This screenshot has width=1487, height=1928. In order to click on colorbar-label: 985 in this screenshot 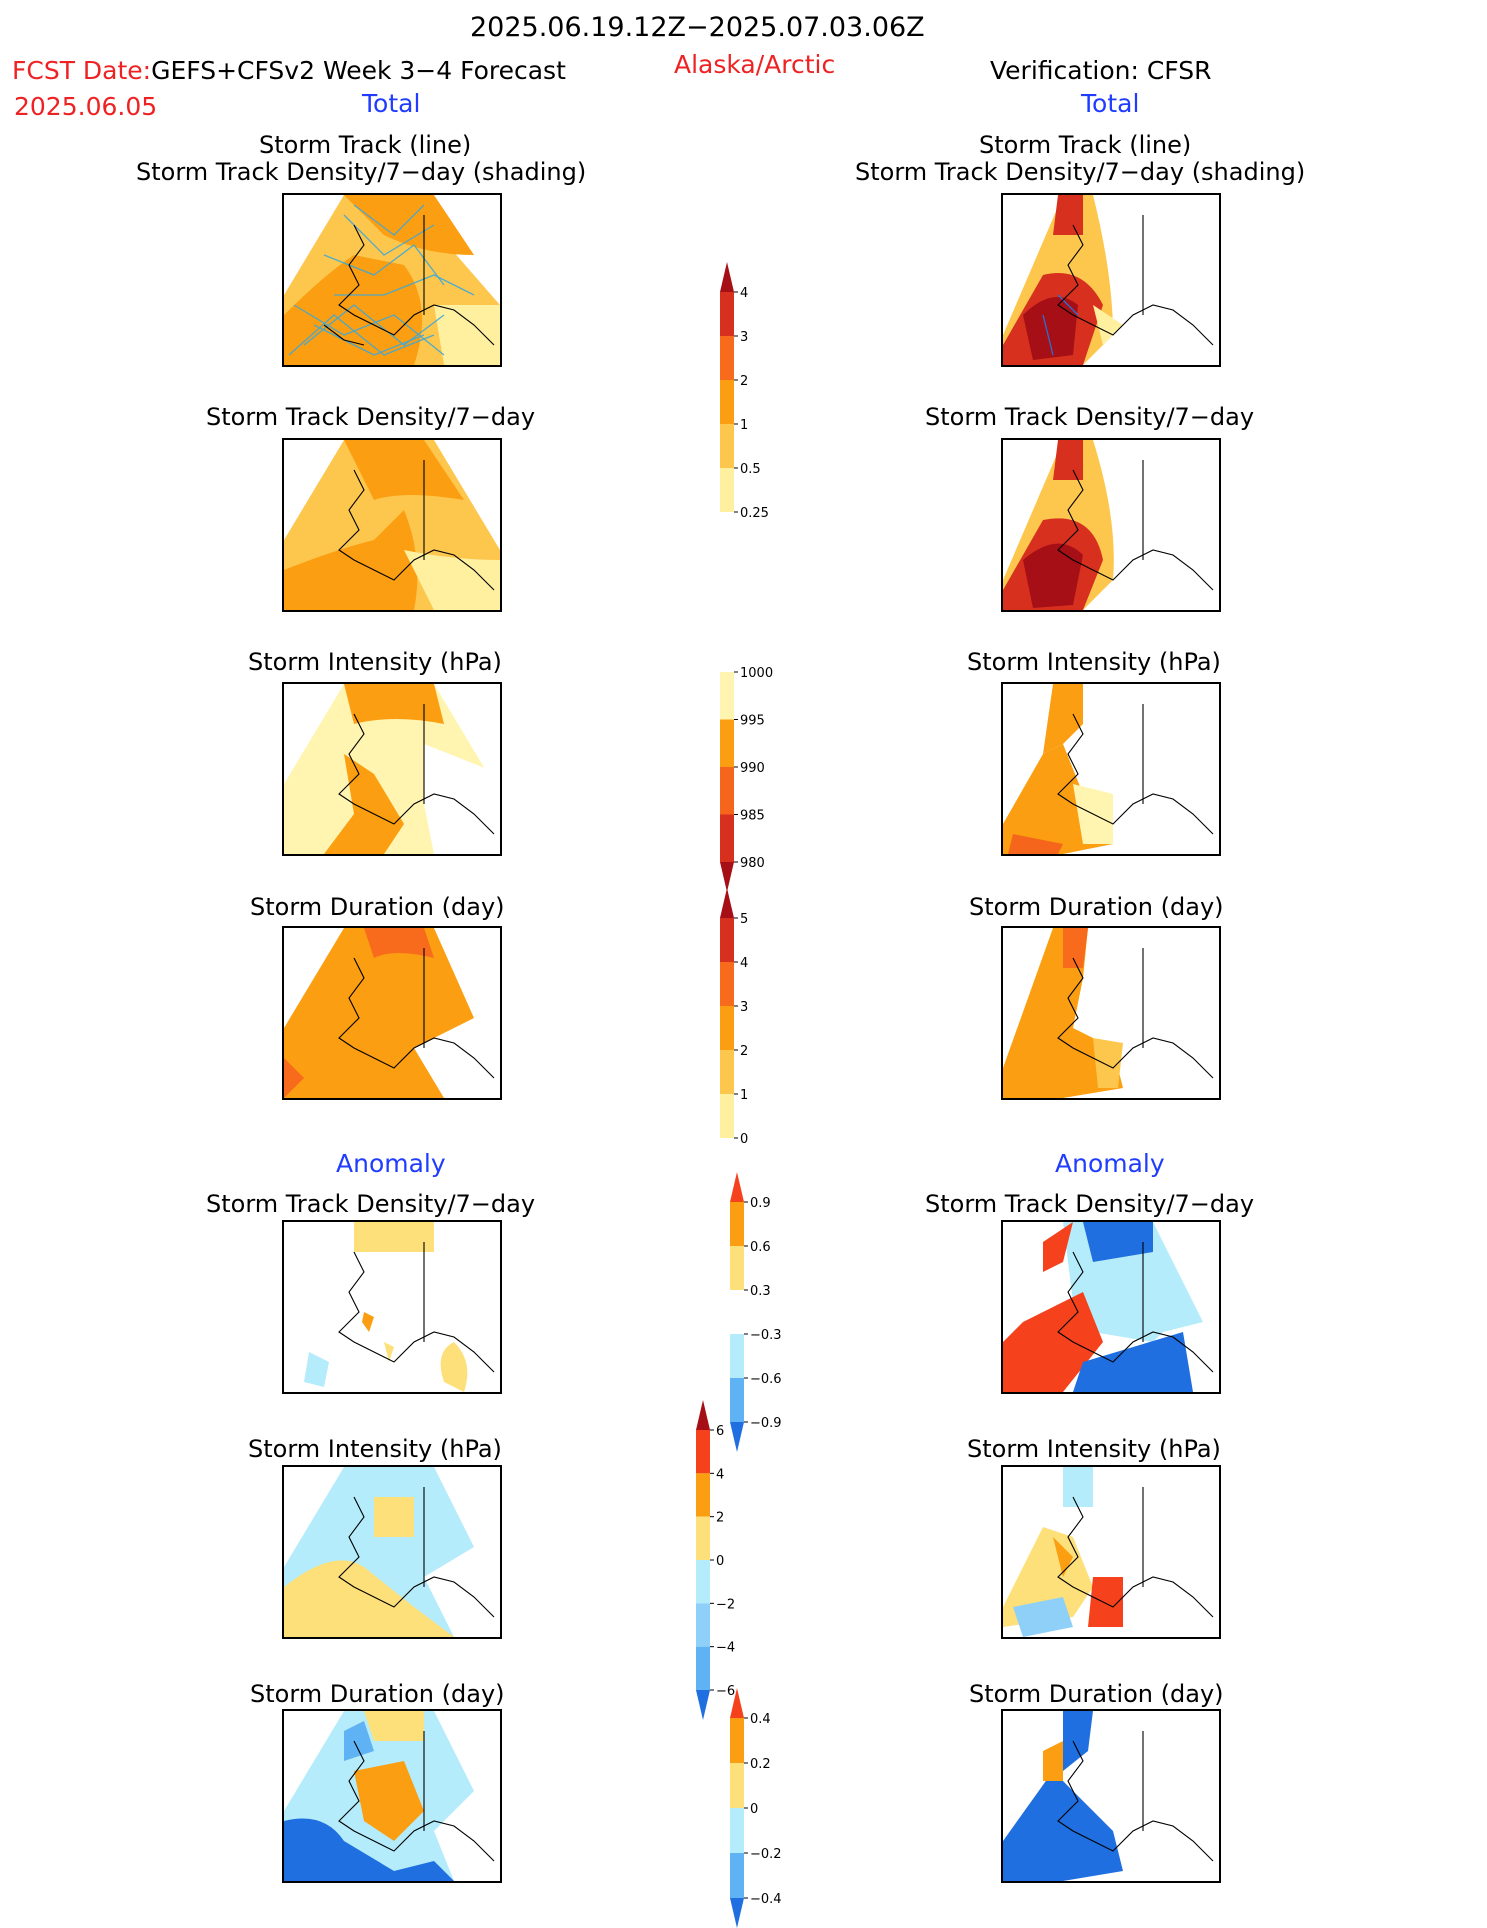, I will do `click(752, 816)`.